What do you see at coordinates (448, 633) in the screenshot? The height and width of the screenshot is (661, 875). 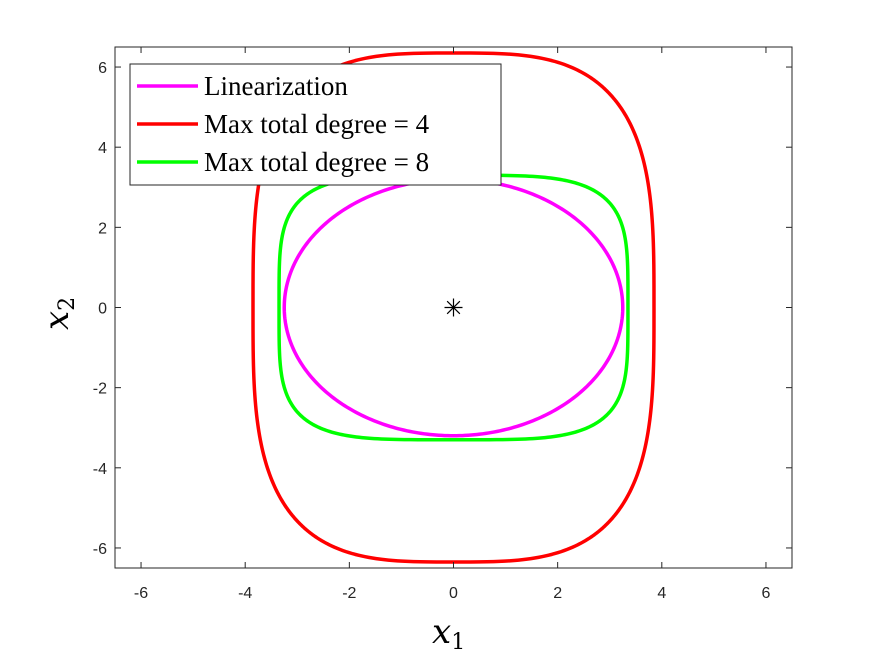 I see `x-axis-label: x1` at bounding box center [448, 633].